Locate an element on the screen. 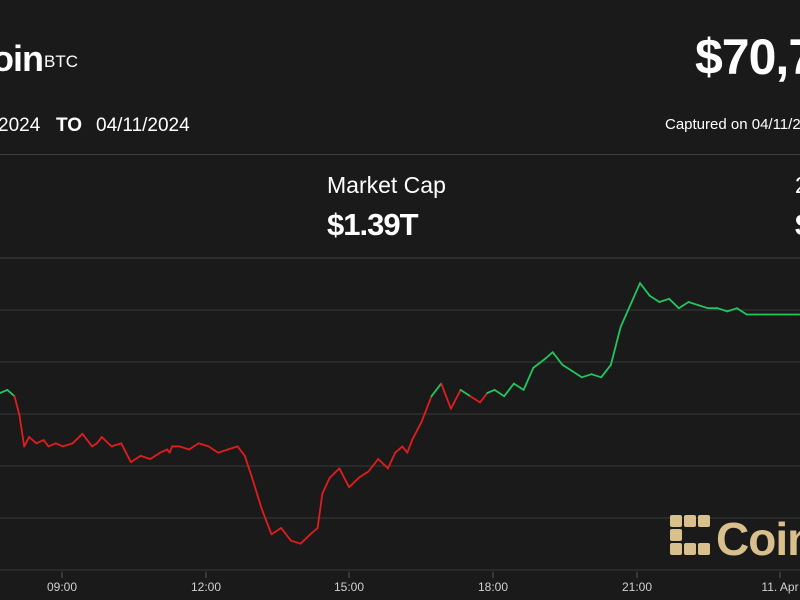 The width and height of the screenshot is (800, 600). market-cap-value: $1.39T is located at coordinates (373, 224).